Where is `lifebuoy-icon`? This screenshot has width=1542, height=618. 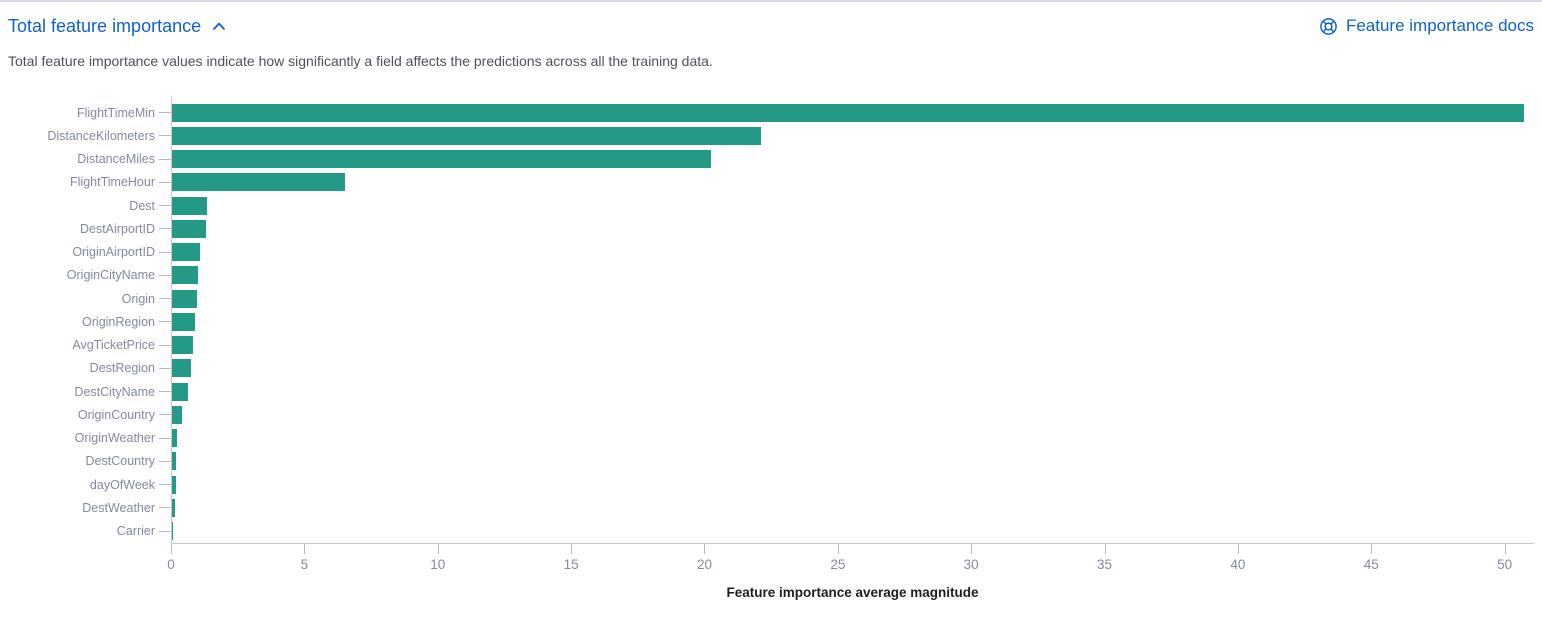 lifebuoy-icon is located at coordinates (1328, 26).